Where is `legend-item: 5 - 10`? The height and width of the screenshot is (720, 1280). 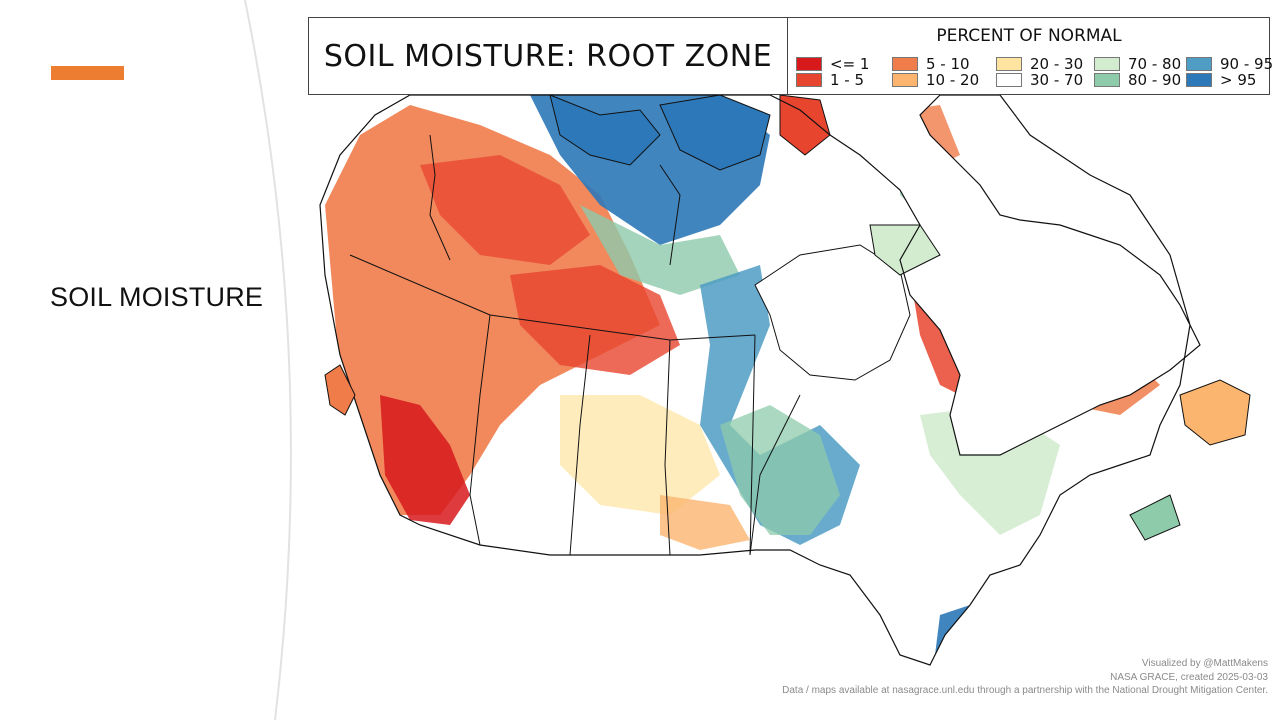 legend-item: 5 - 10 is located at coordinates (931, 64).